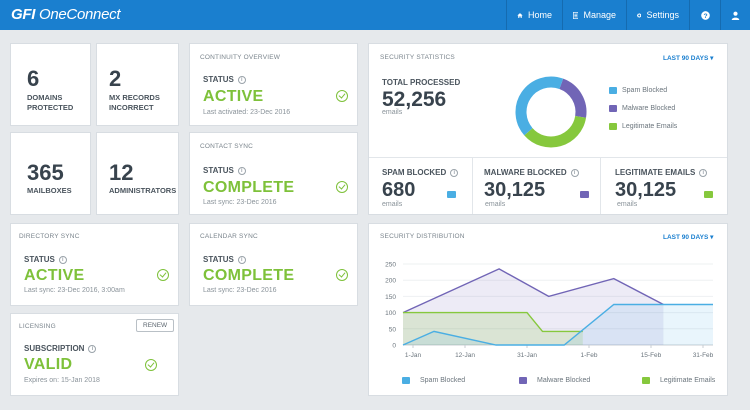 The width and height of the screenshot is (750, 410). Describe the element at coordinates (143, 190) in the screenshot. I see `admins-label: ADMINISTRATORS` at that location.